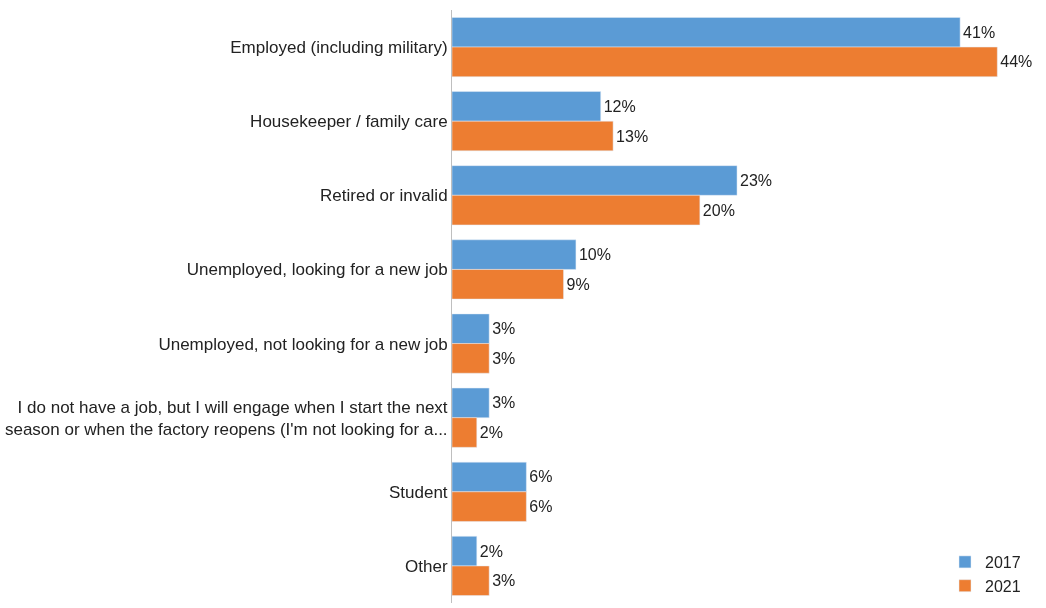  Describe the element at coordinates (718, 210) in the screenshot. I see `data-label: 20%` at that location.